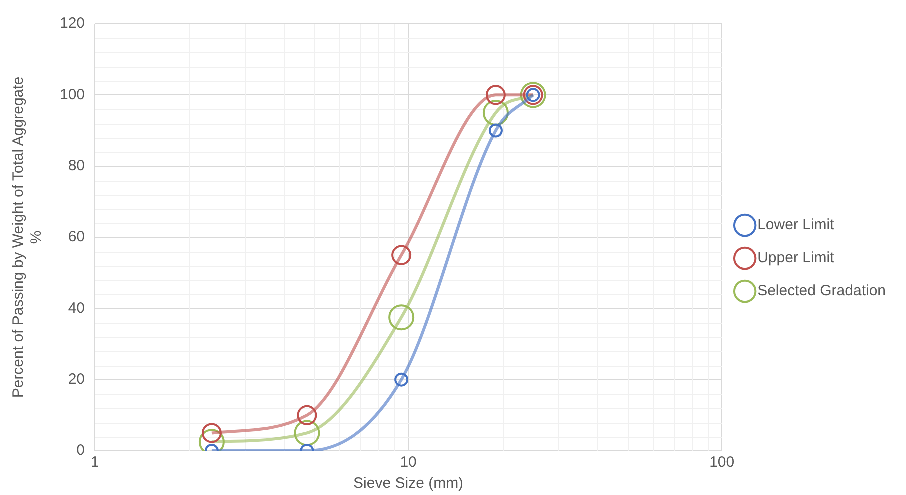 This screenshot has width=906, height=495. Describe the element at coordinates (77, 308) in the screenshot. I see `y-tick-label: 40` at that location.